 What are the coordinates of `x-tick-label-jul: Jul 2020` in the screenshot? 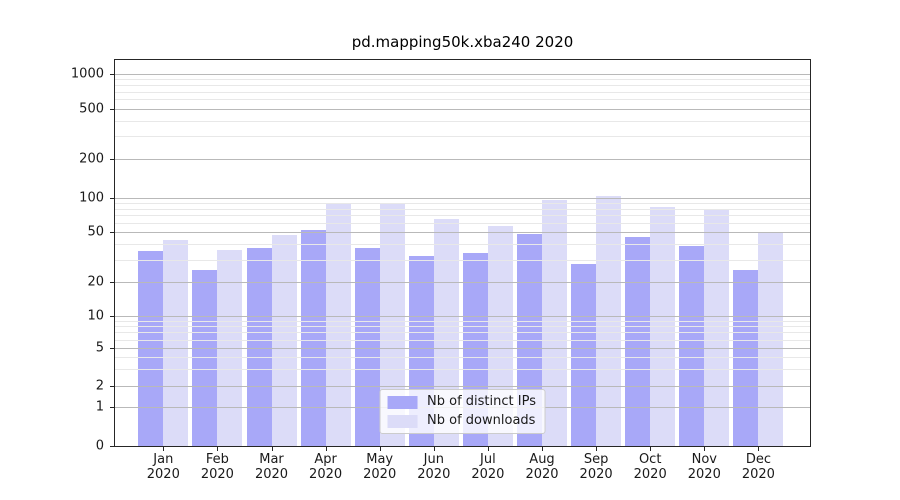 It's located at (488, 467).